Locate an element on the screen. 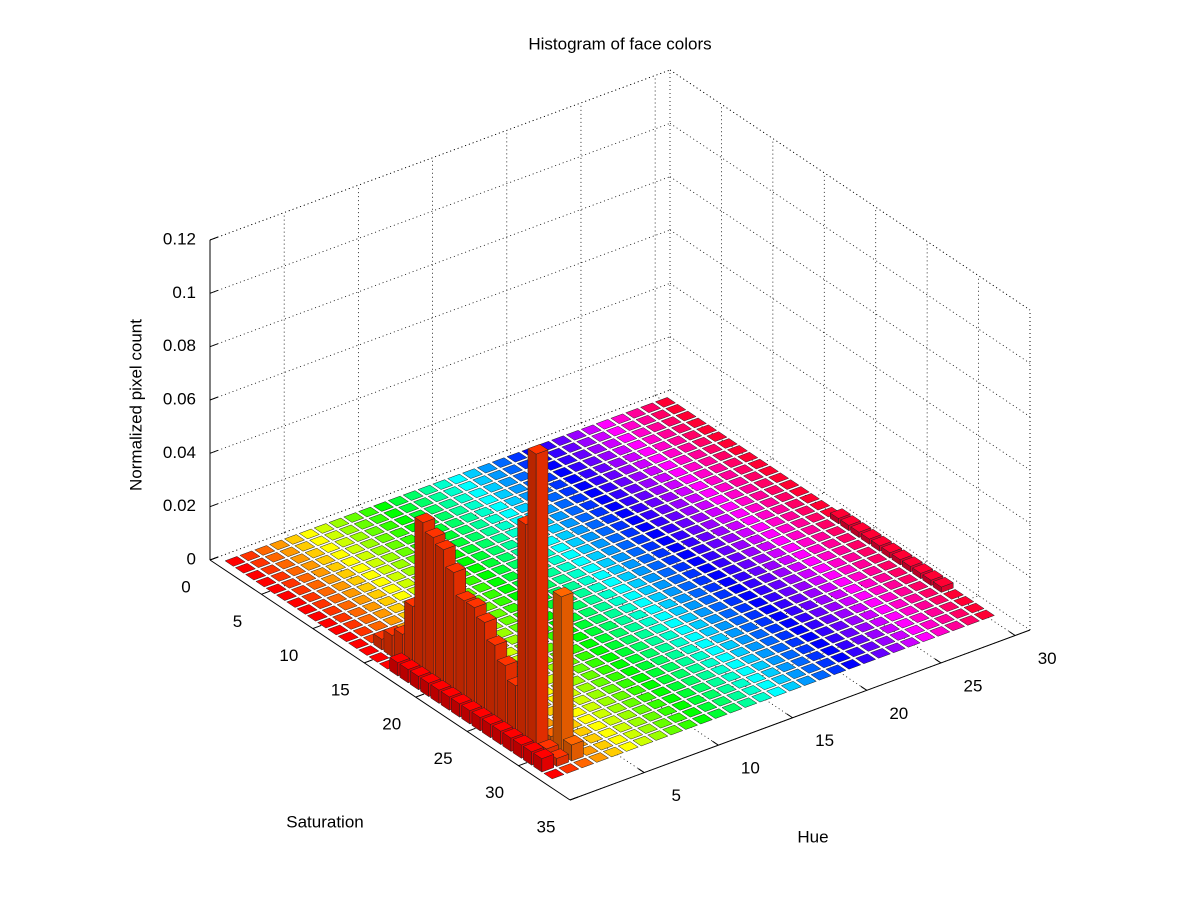 This screenshot has width=1200, height=900. y-axis is located at coordinates (390, 680).